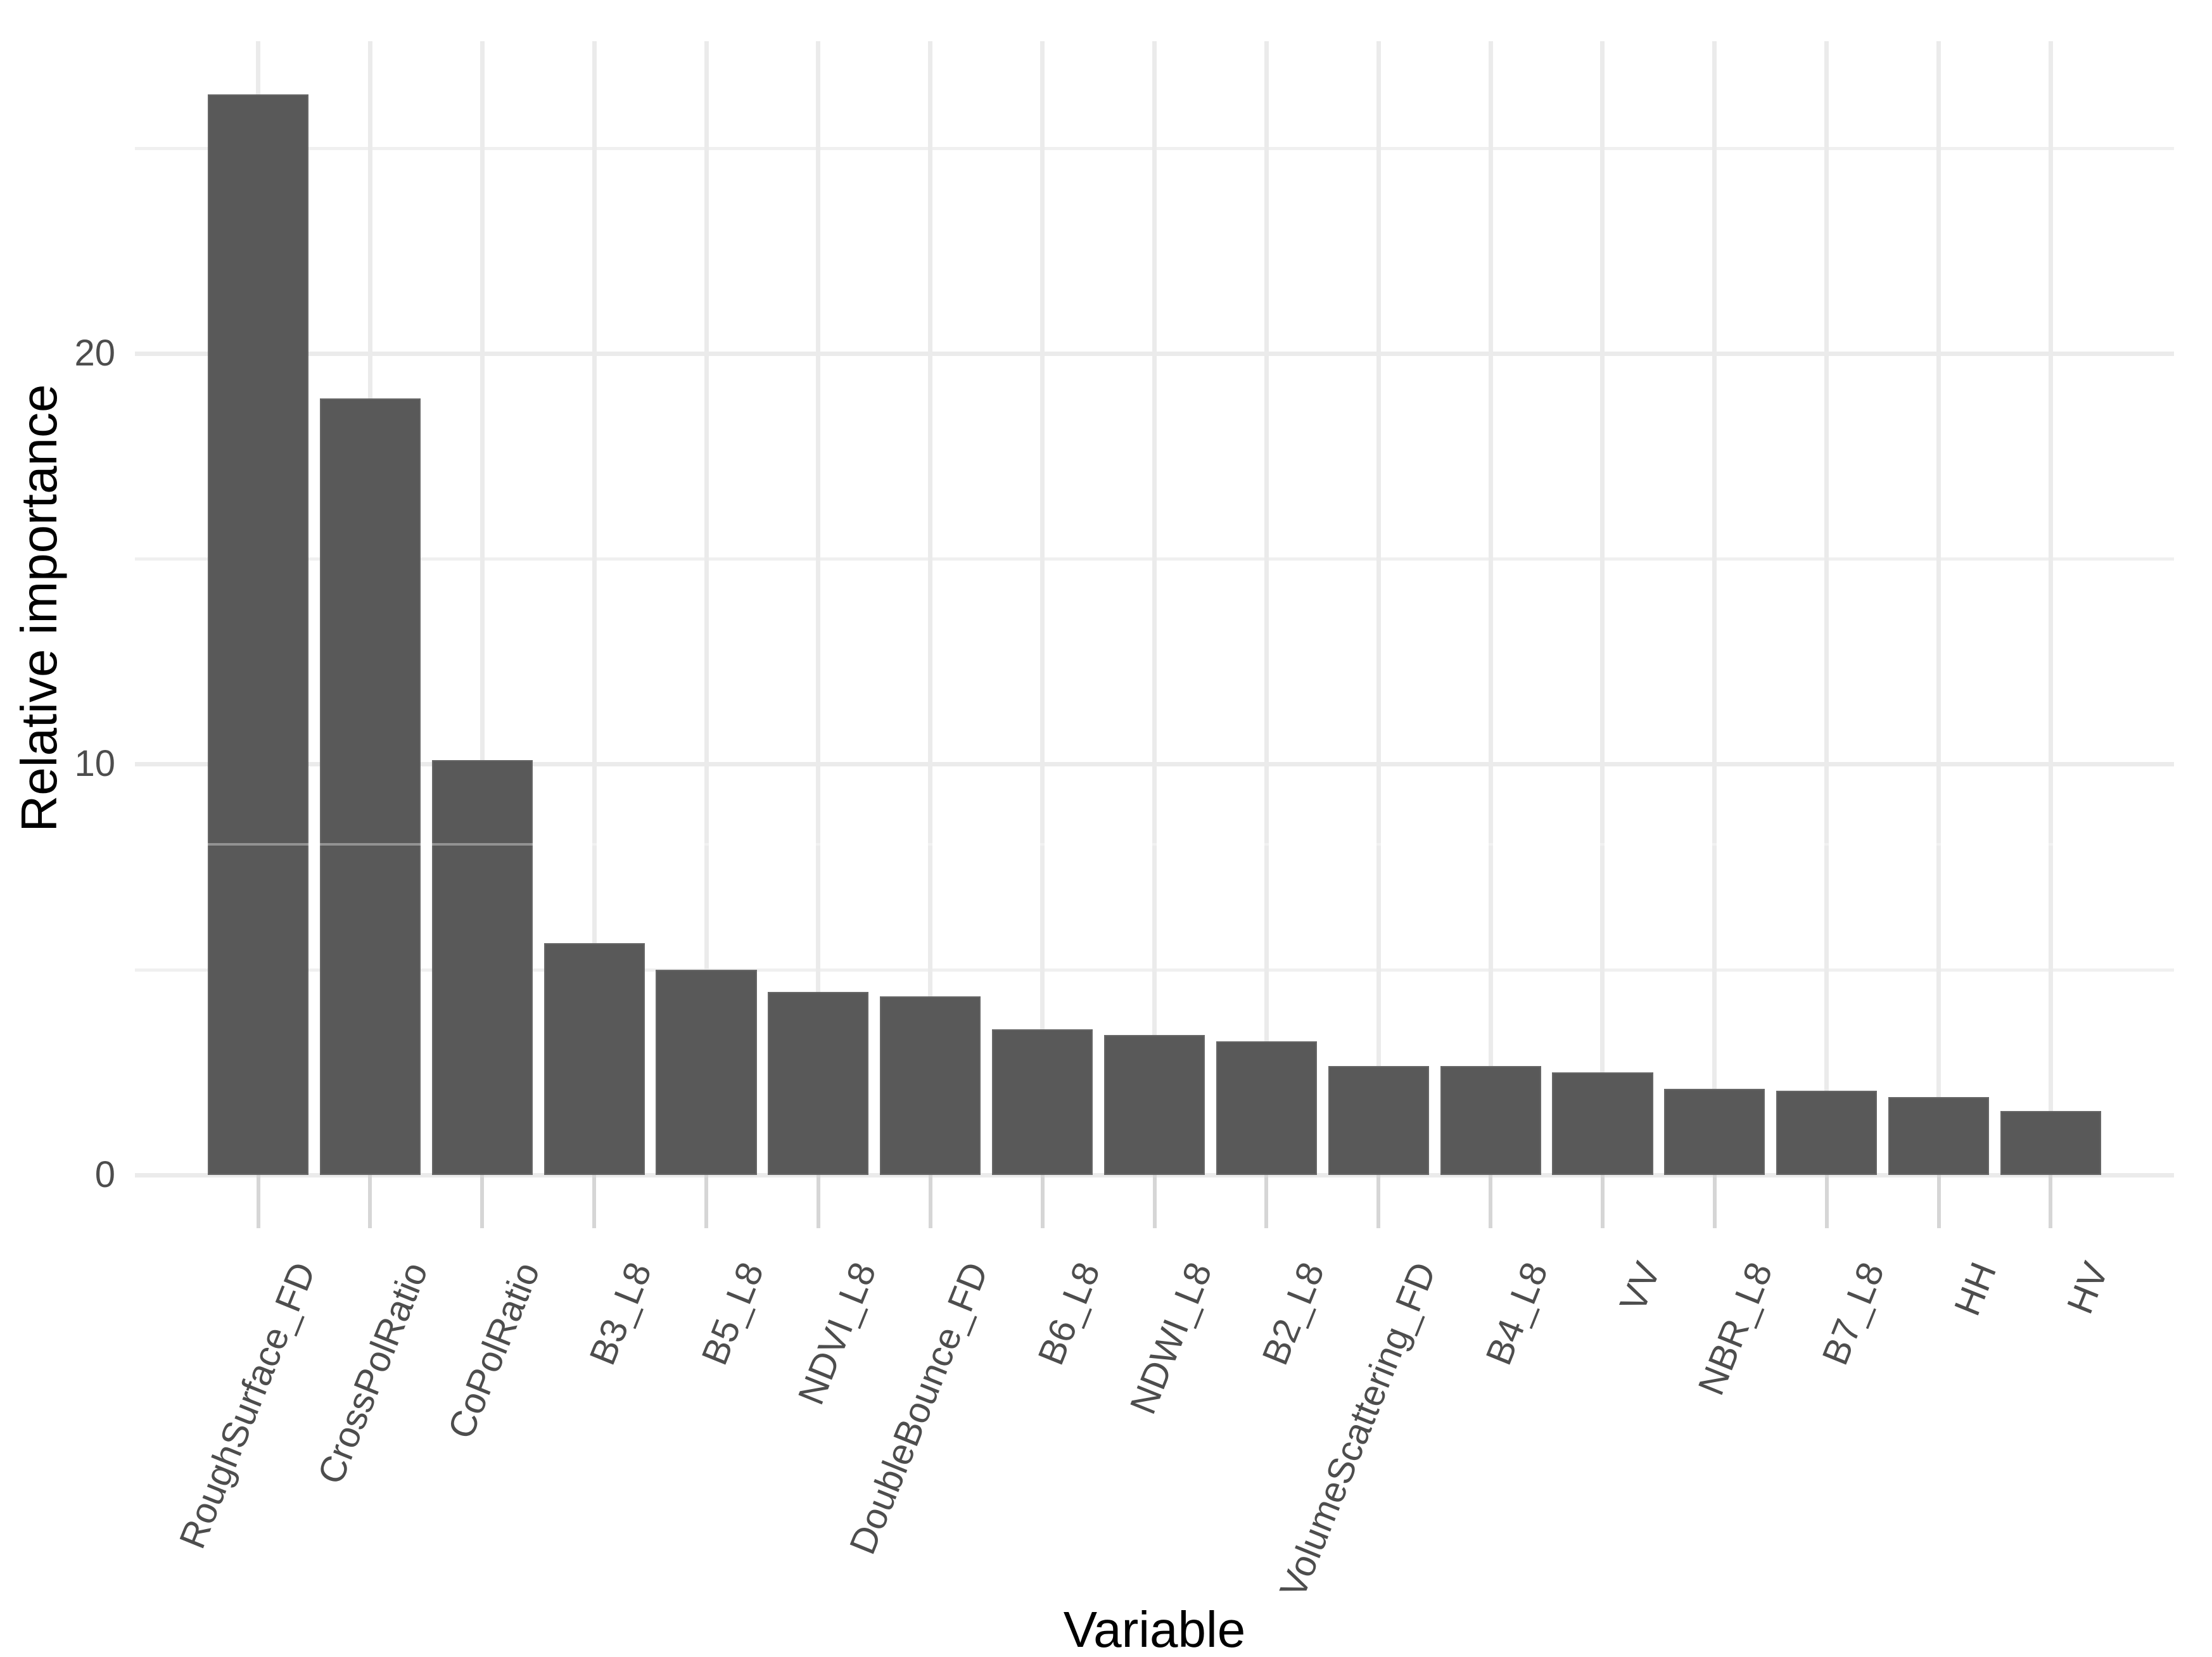 The height and width of the screenshot is (1657, 2212). What do you see at coordinates (1735, 1328) in the screenshot?
I see `x-tick-label: NBR_L8` at bounding box center [1735, 1328].